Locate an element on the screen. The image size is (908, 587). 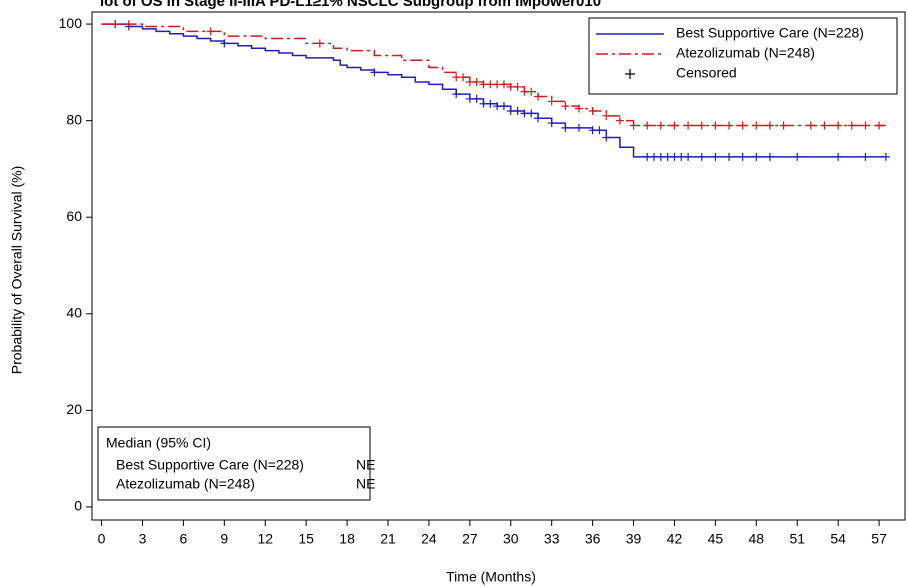
median-box is located at coordinates (234, 463).